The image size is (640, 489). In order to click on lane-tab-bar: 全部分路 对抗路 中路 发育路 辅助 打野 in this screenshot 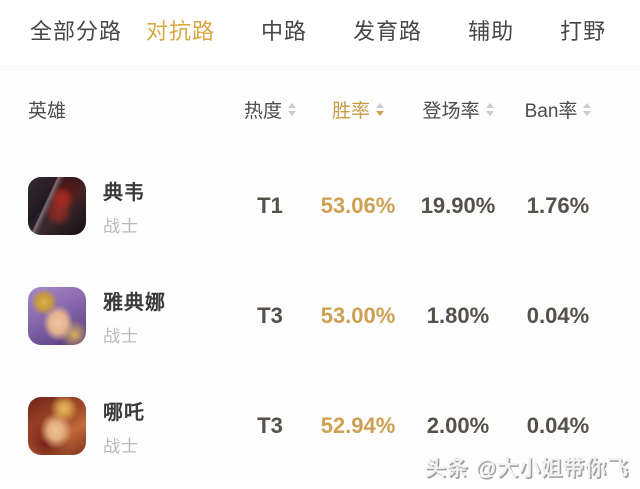, I will do `click(320, 33)`.